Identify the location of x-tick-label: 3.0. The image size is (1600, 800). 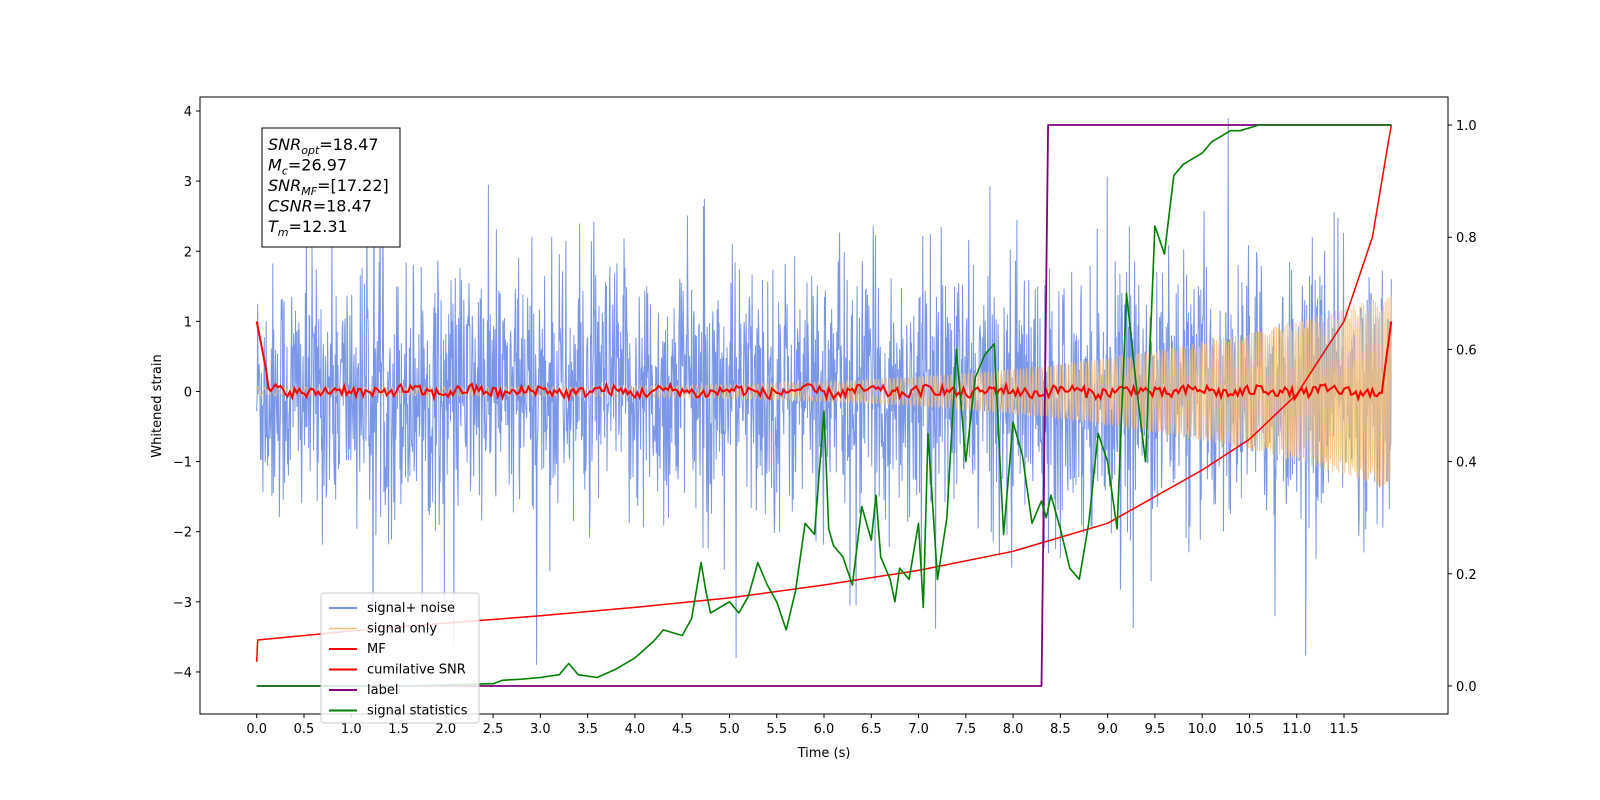
(540, 729).